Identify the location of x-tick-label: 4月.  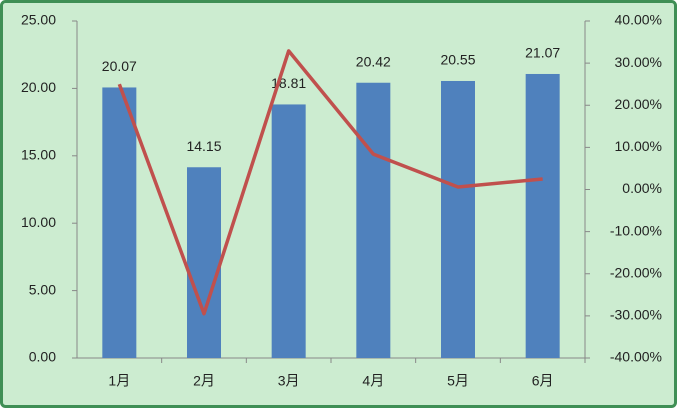
(373, 381).